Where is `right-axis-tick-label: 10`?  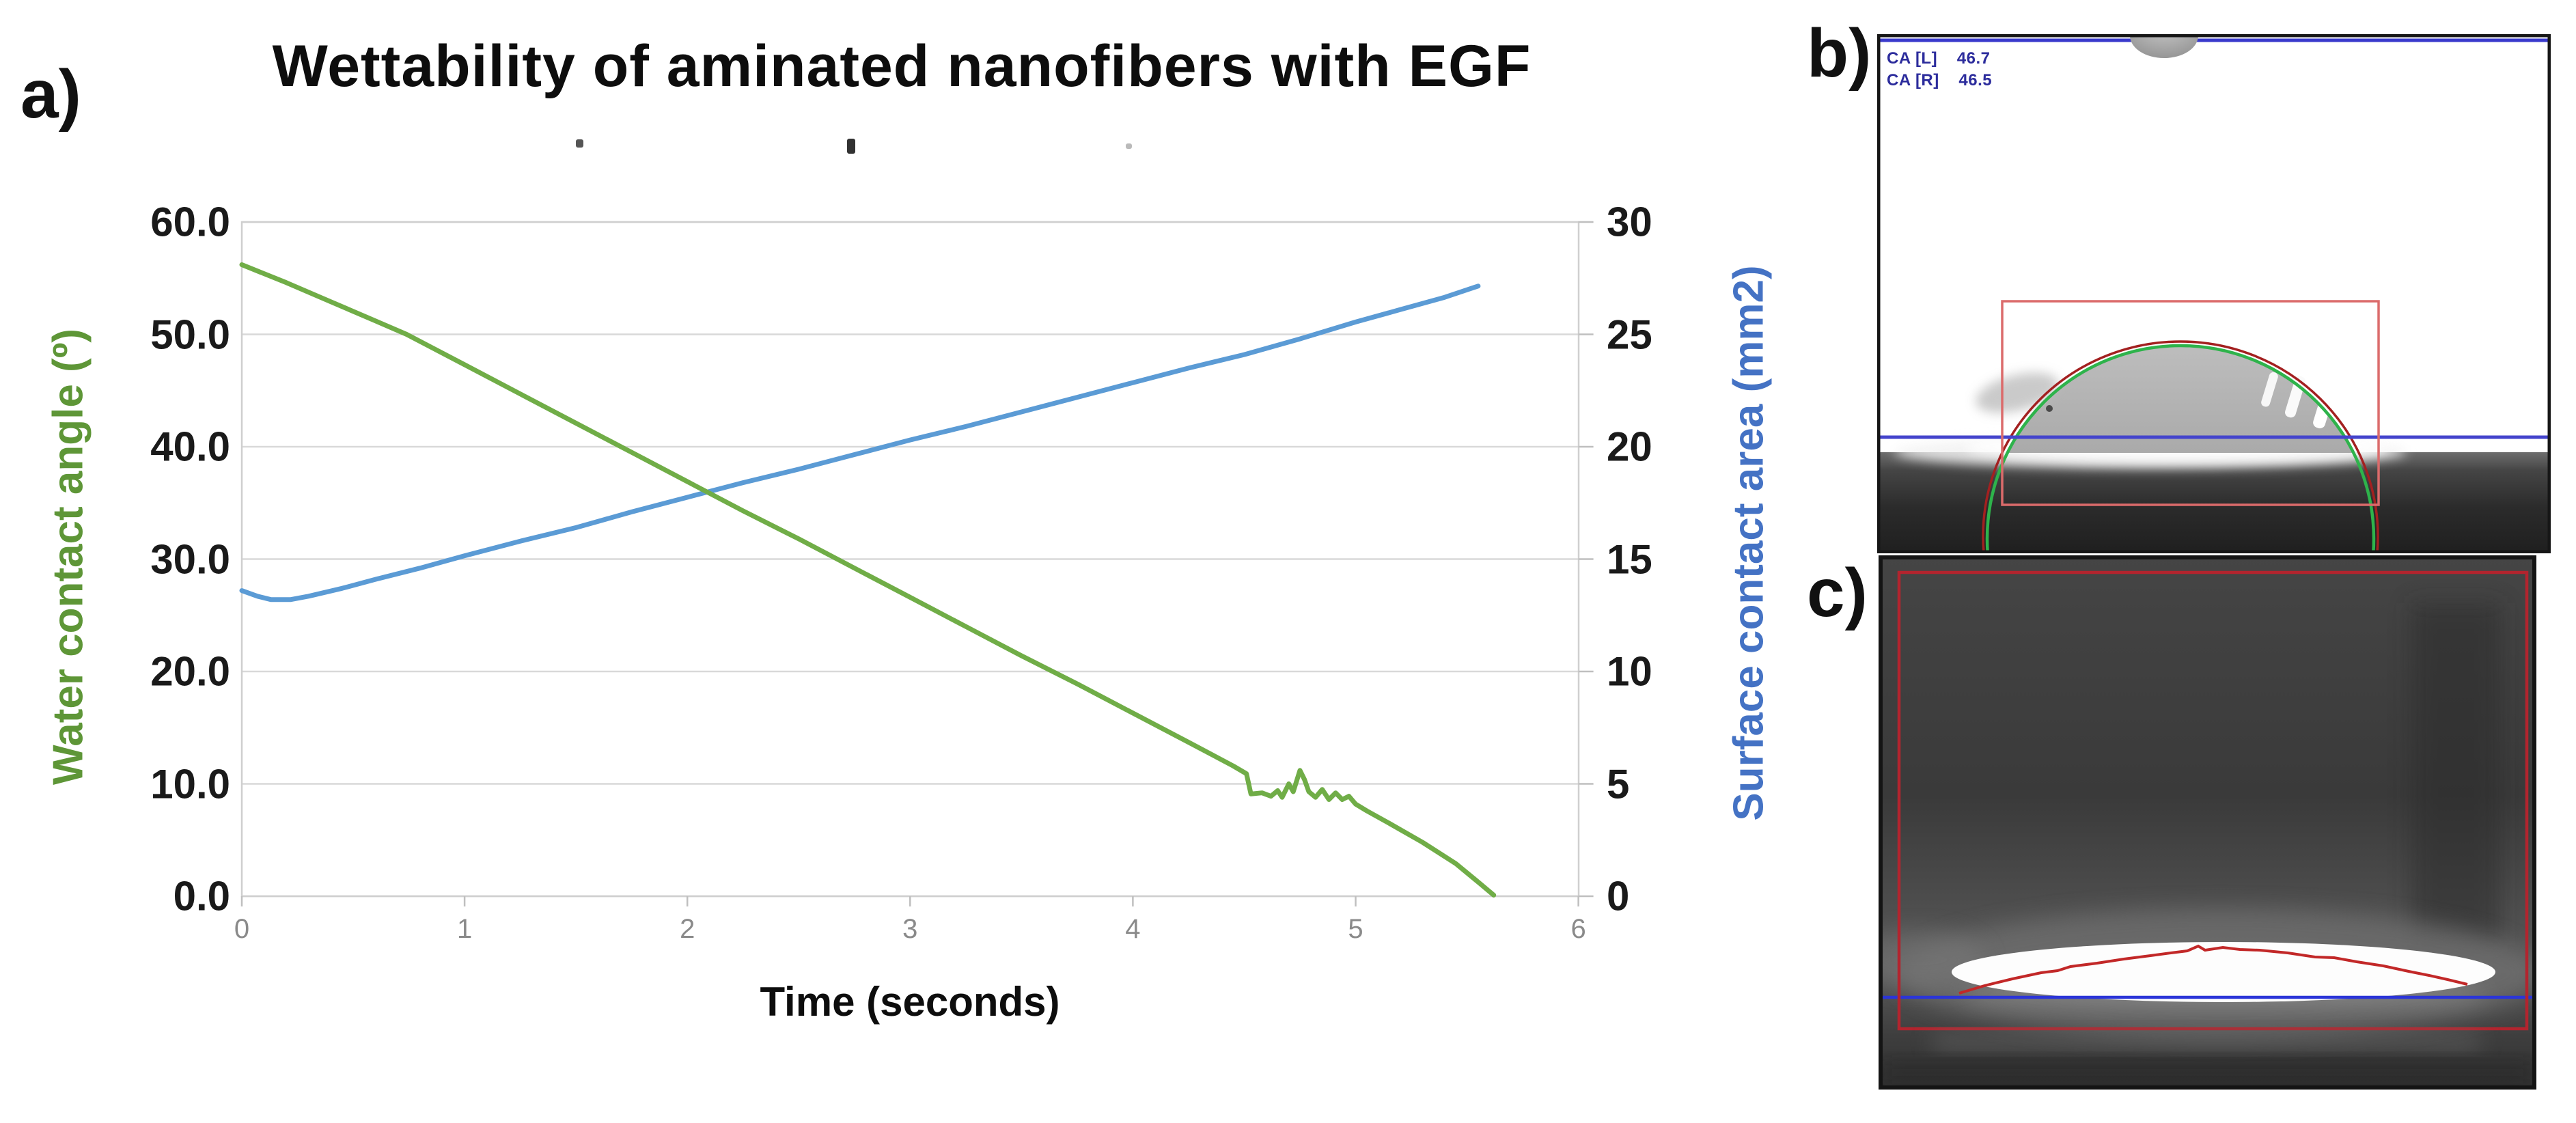 right-axis-tick-label: 10 is located at coordinates (1630, 671).